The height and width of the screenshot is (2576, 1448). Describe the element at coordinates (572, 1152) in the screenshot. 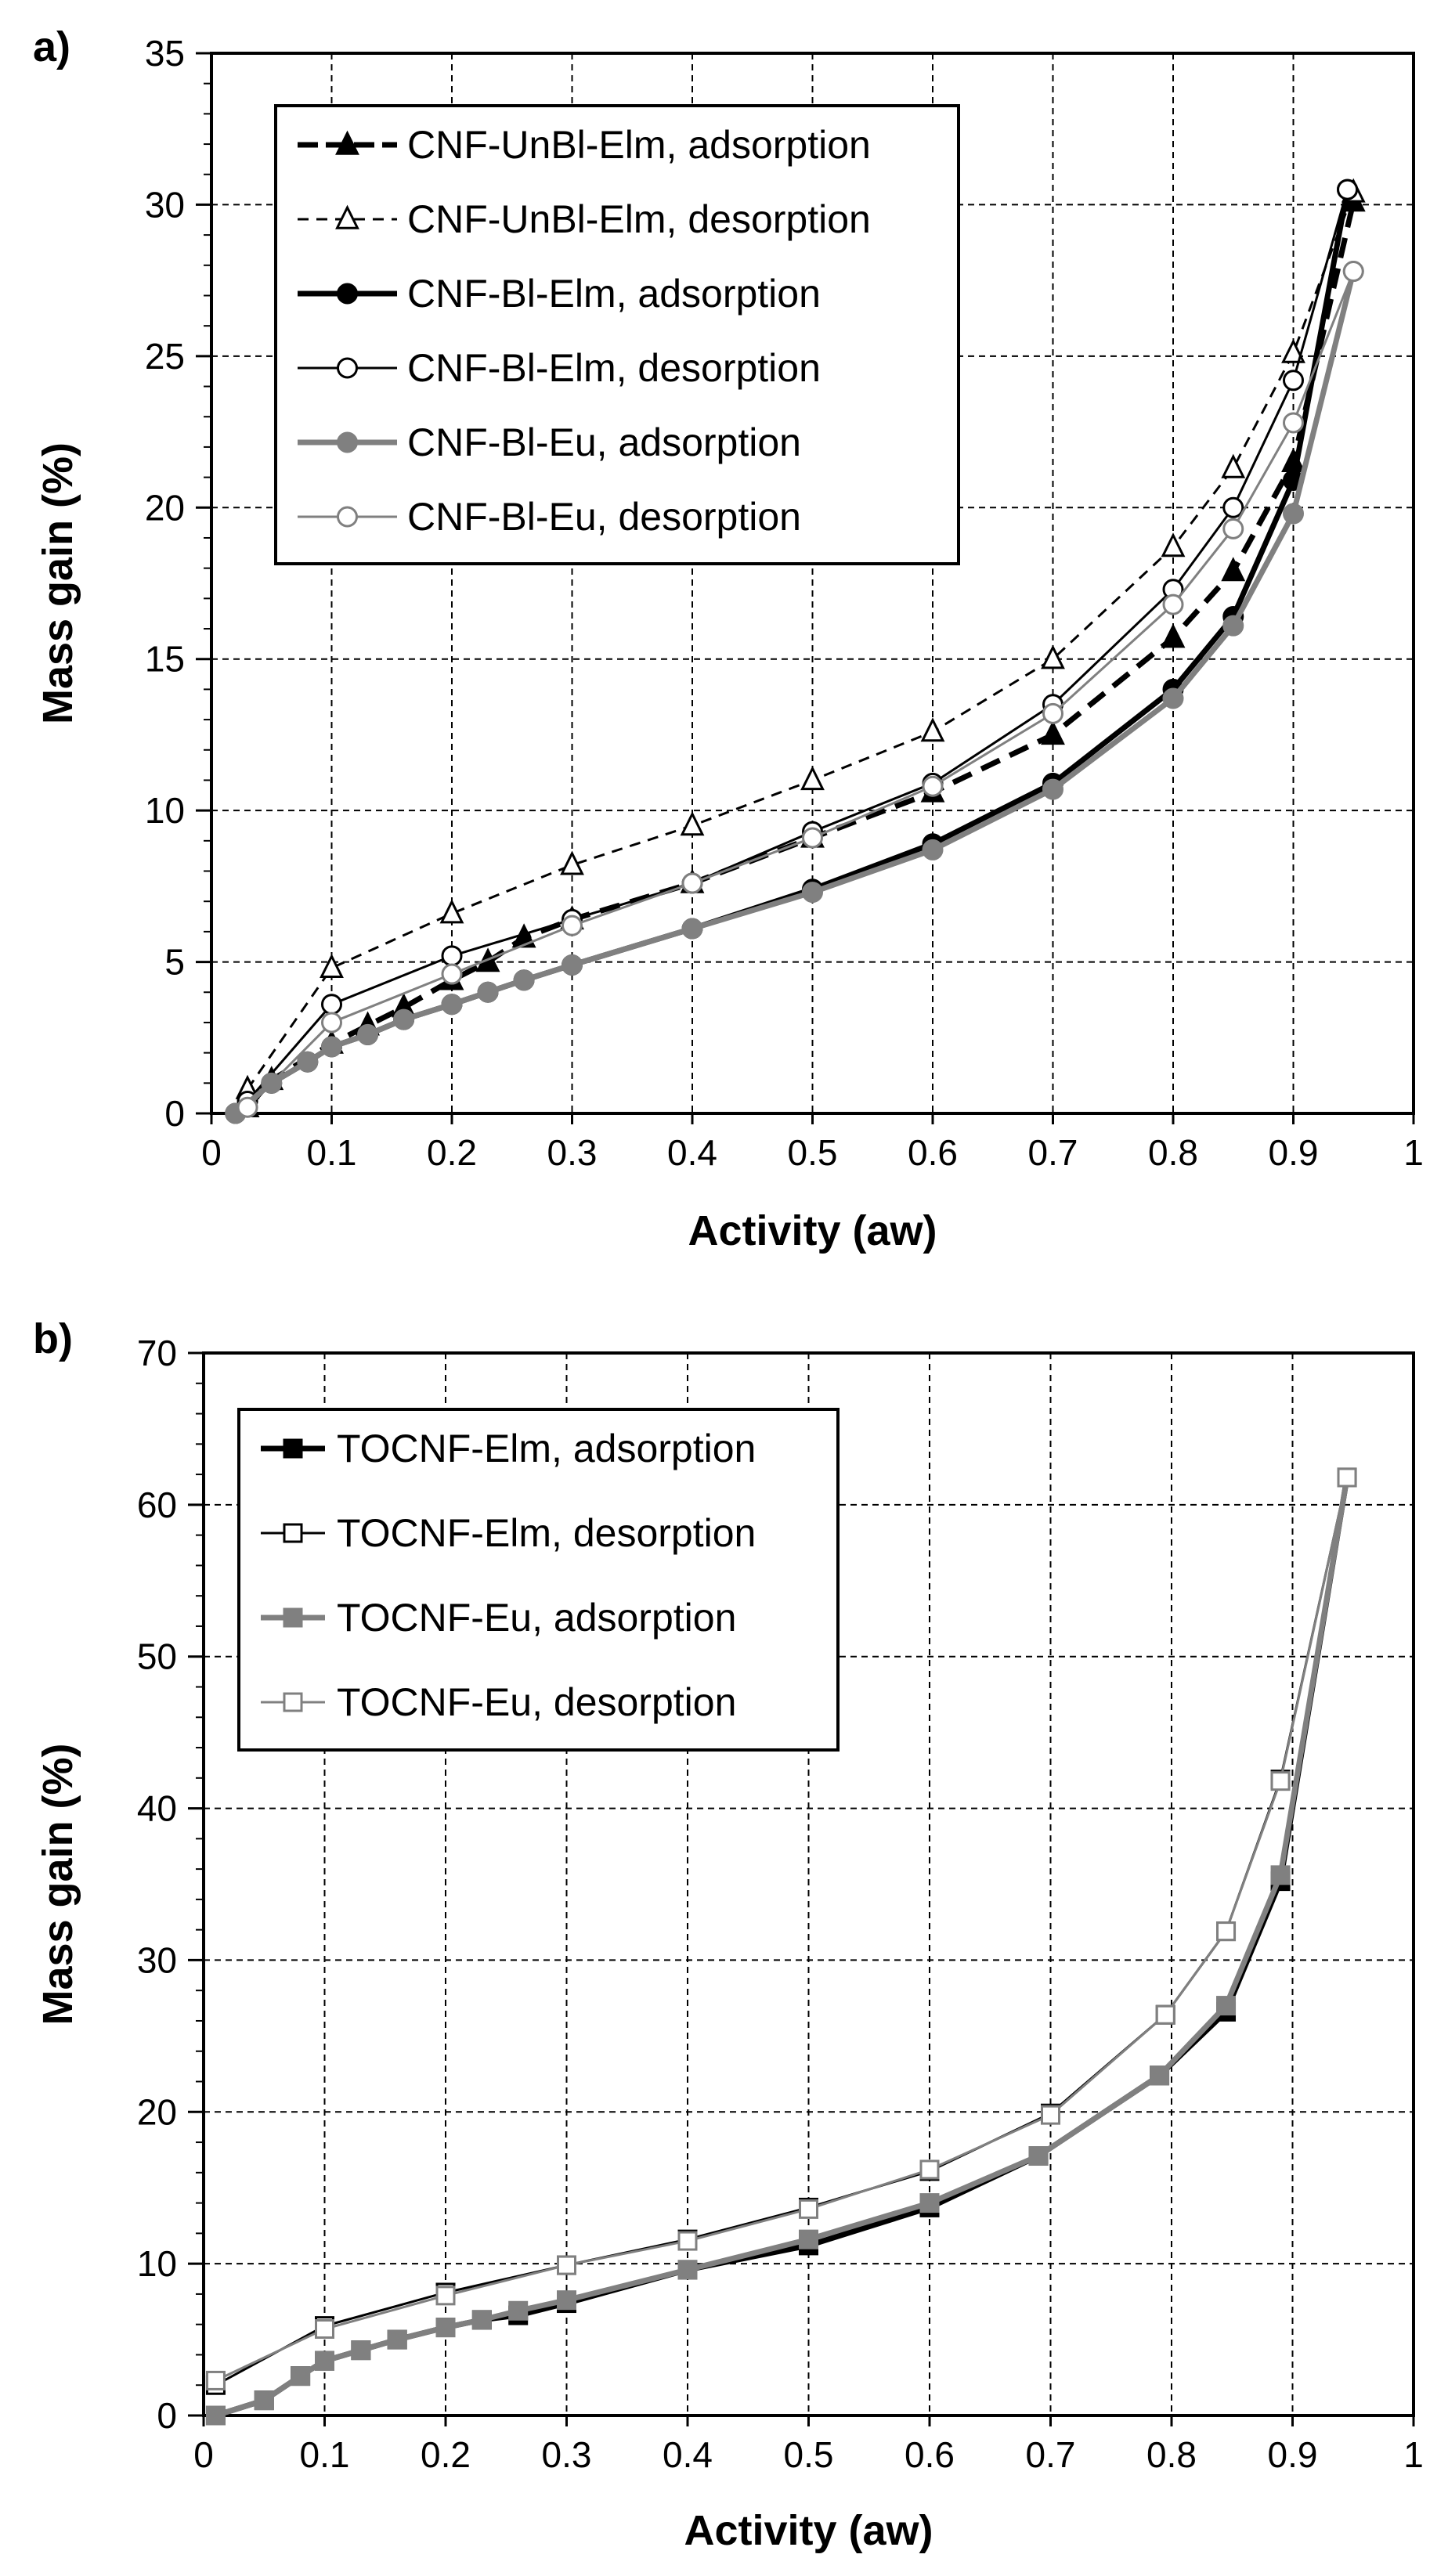

I see `x-tick-label: 0.3` at that location.